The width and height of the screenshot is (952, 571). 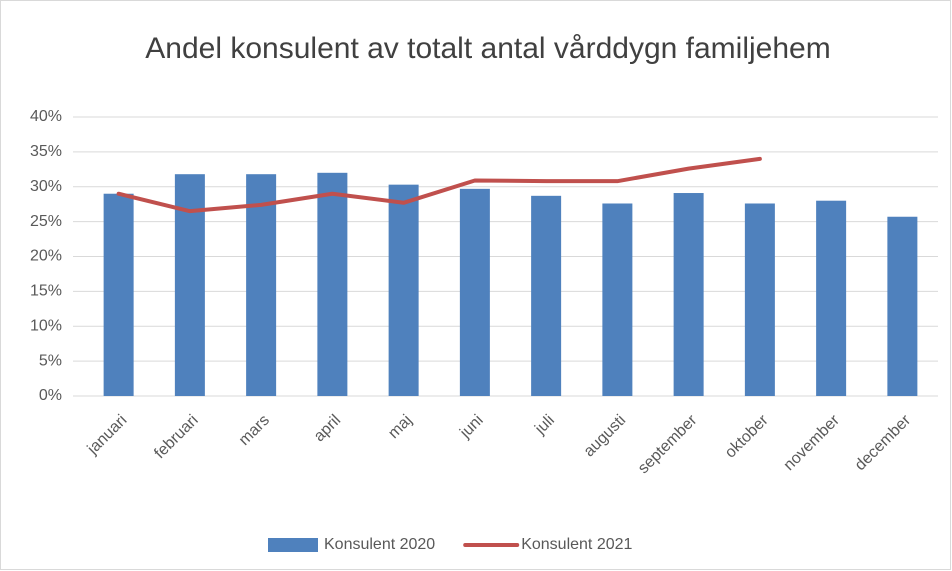 What do you see at coordinates (46, 291) in the screenshot?
I see `y-tick-label: 15%` at bounding box center [46, 291].